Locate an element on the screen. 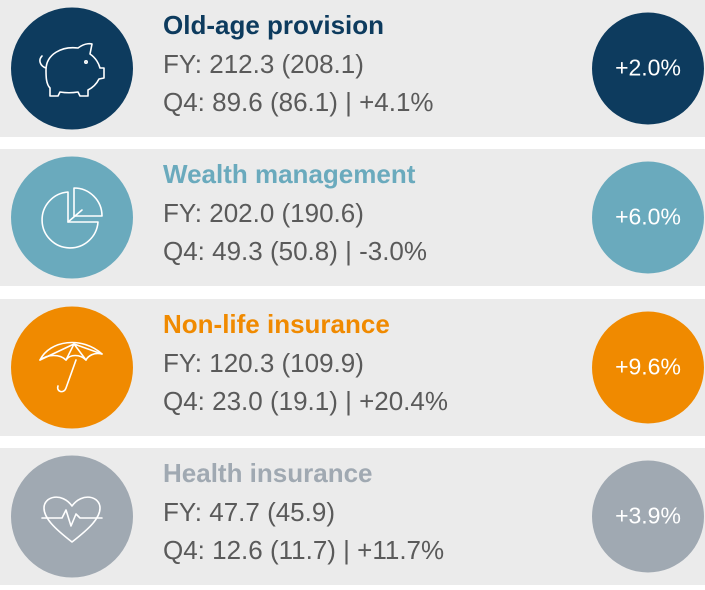 The image size is (705, 590). q4-line: Q4: 49.3 (50.8) | -3.0% is located at coordinates (295, 251).